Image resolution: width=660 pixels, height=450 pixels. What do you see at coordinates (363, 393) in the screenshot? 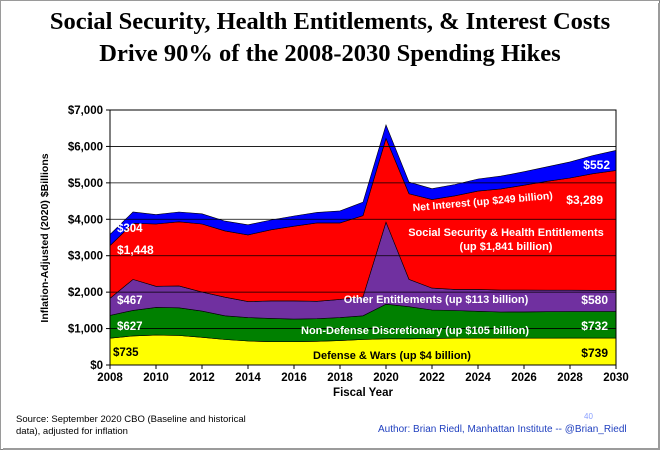
I see `x-axis-title: Fiscal Year` at bounding box center [363, 393].